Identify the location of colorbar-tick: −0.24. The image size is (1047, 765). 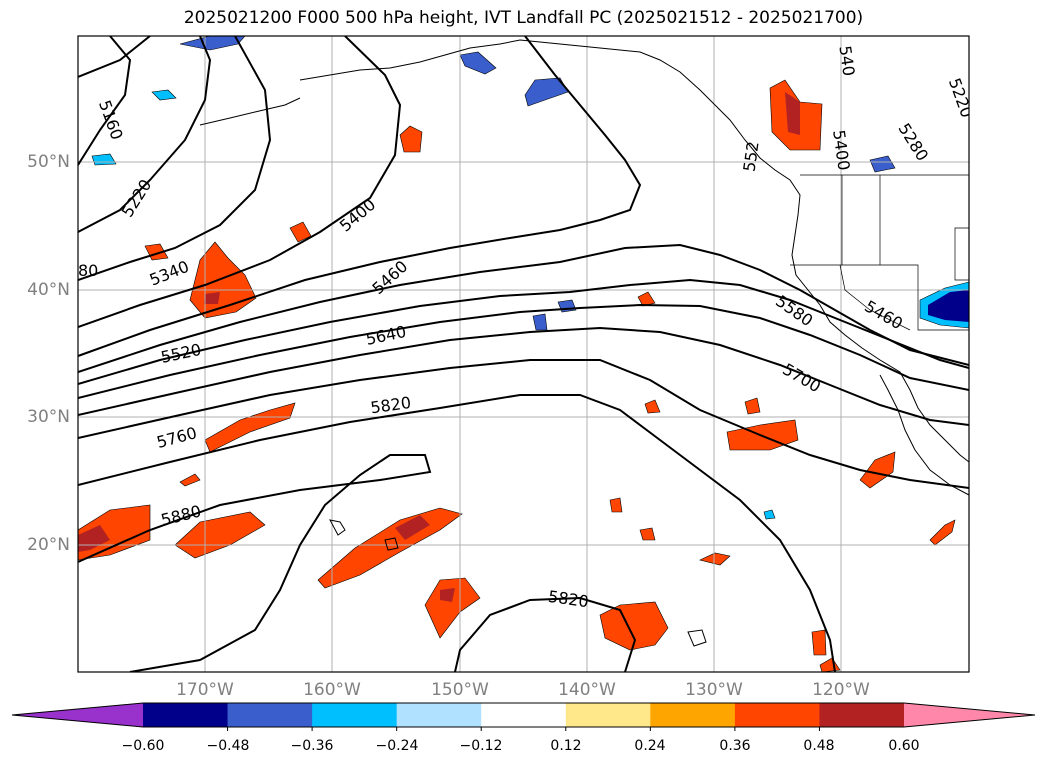
(397, 746).